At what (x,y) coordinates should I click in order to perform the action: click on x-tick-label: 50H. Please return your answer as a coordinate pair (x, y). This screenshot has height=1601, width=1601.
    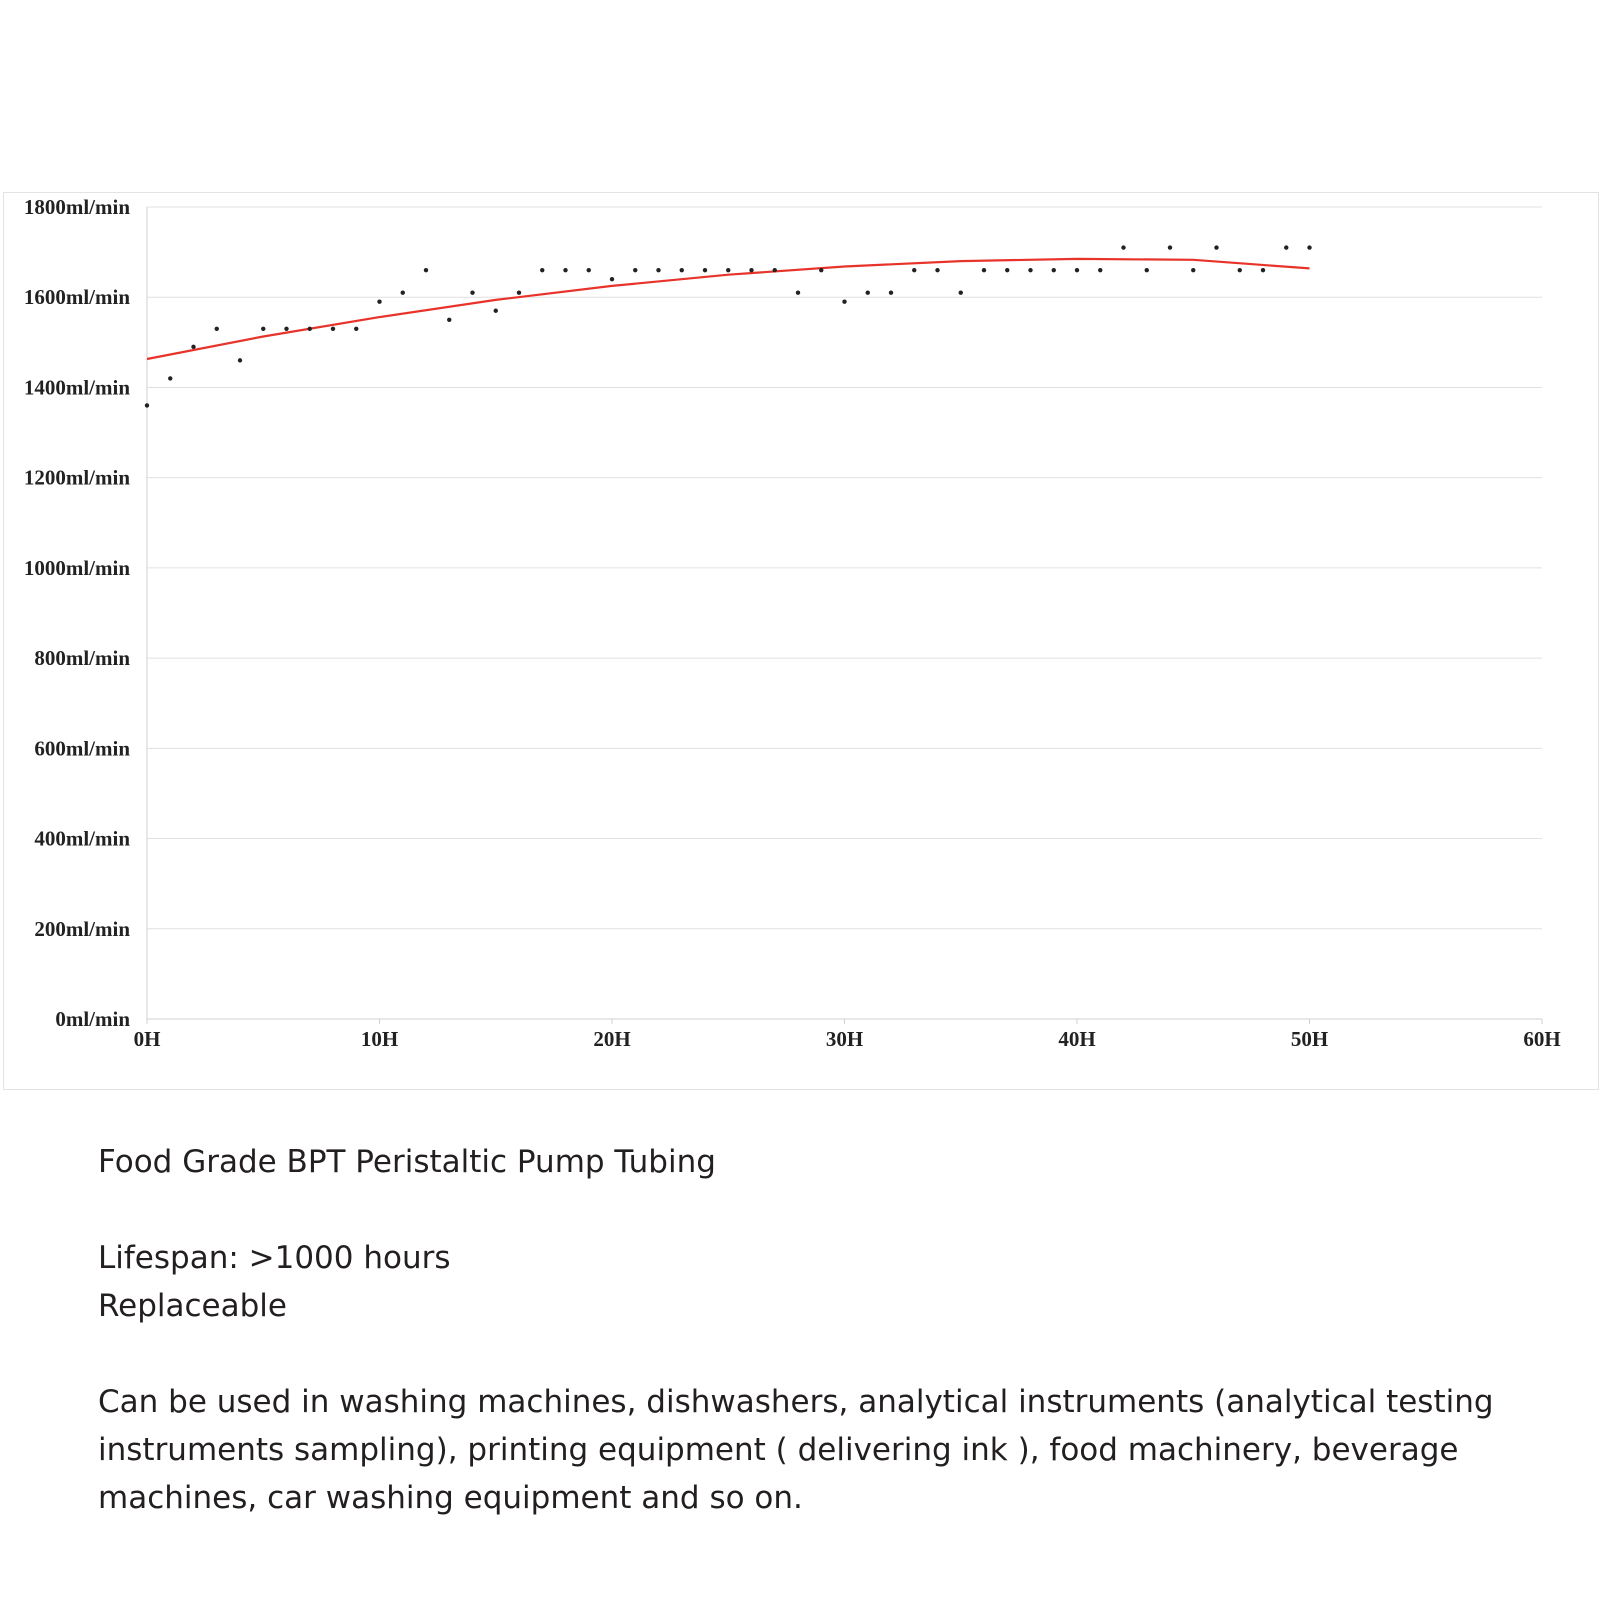
    Looking at the image, I should click on (1309, 1039).